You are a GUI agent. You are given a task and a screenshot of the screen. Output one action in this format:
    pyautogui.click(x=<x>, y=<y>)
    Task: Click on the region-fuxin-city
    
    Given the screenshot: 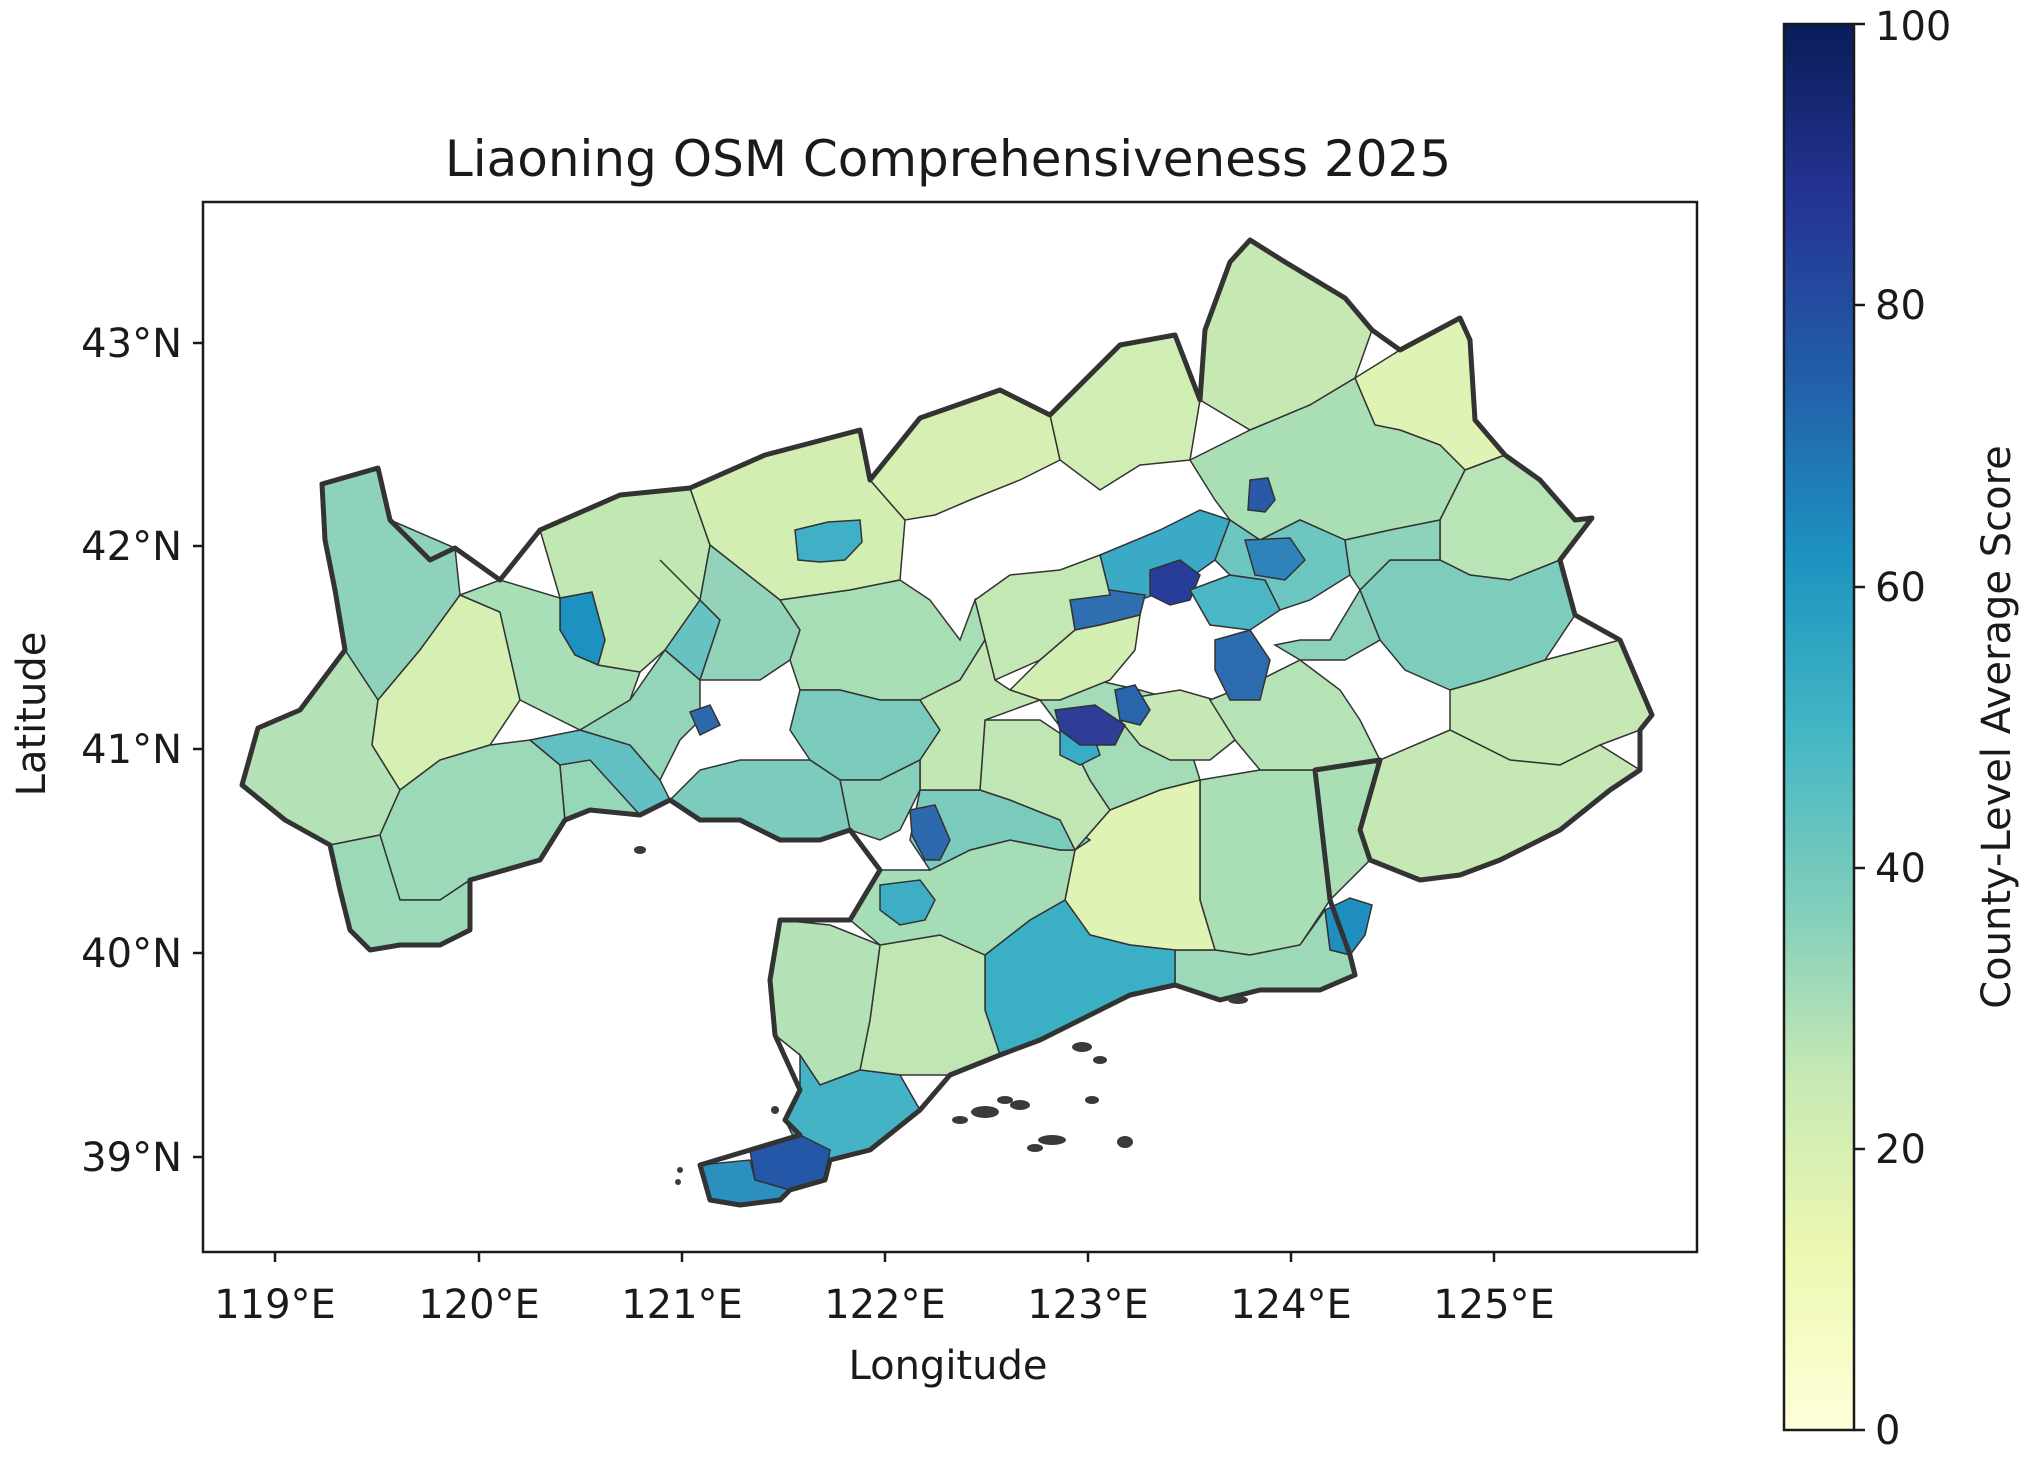 What is the action you would take?
    pyautogui.click(x=828, y=541)
    